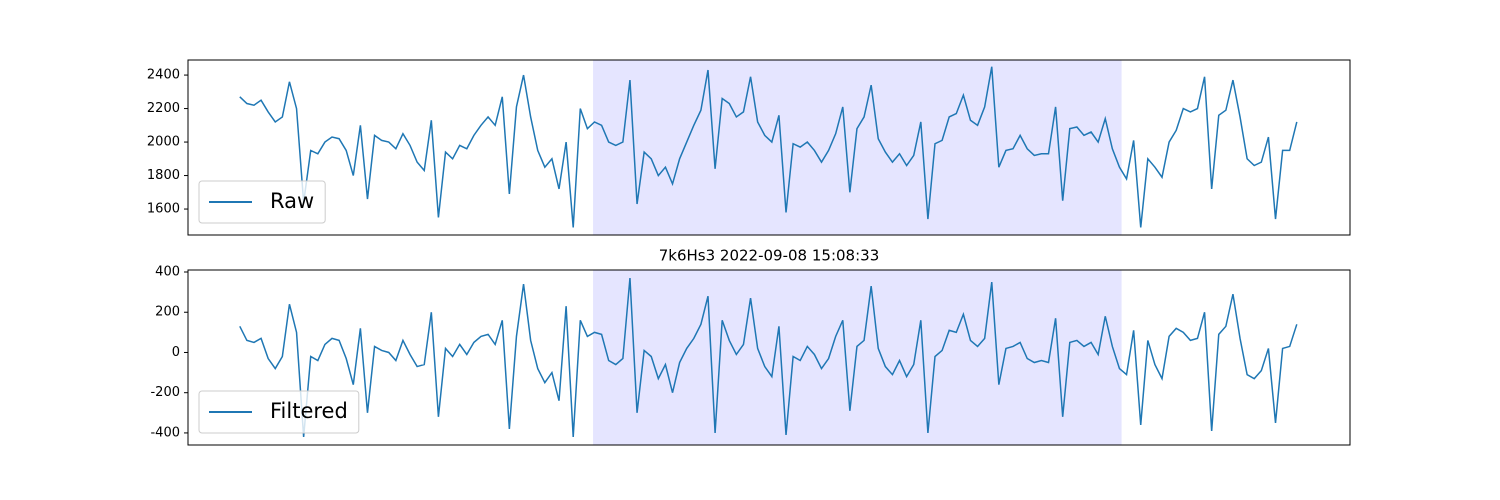 The width and height of the screenshot is (1500, 500). I want to click on y-tick-label: -200, so click(165, 392).